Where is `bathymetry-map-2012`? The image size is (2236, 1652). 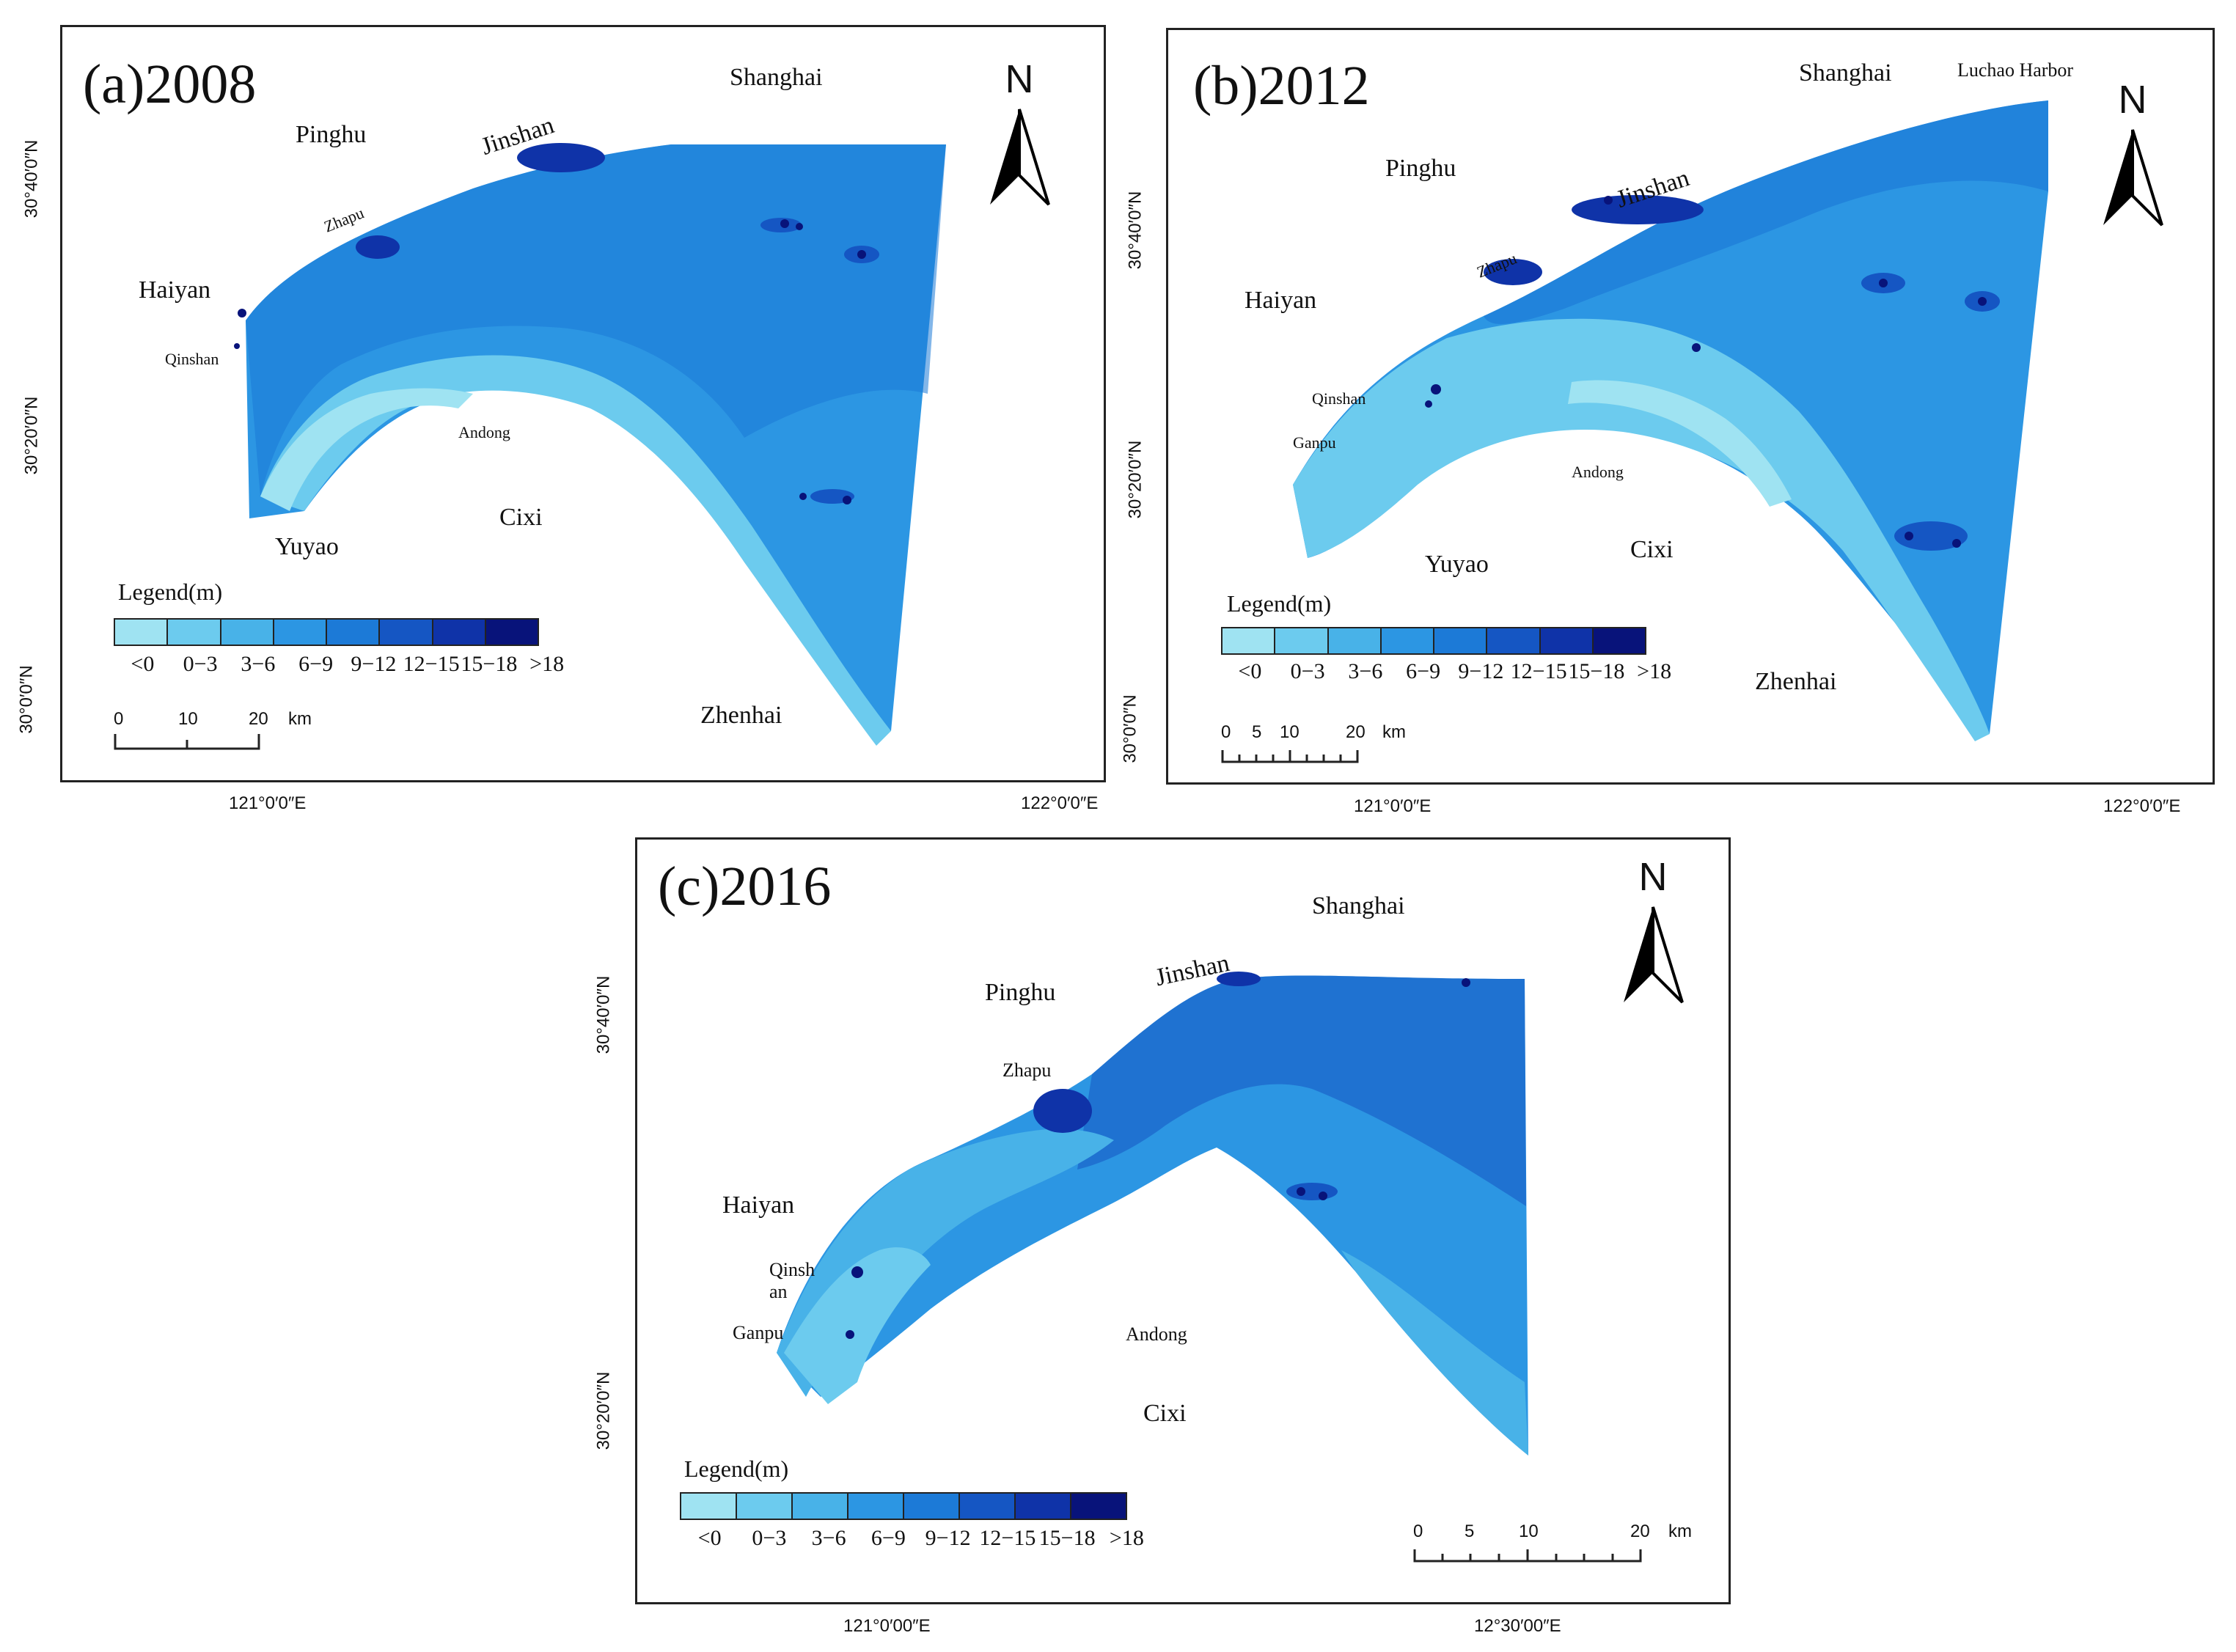
bathymetry-map-2012 is located at coordinates (1670, 421).